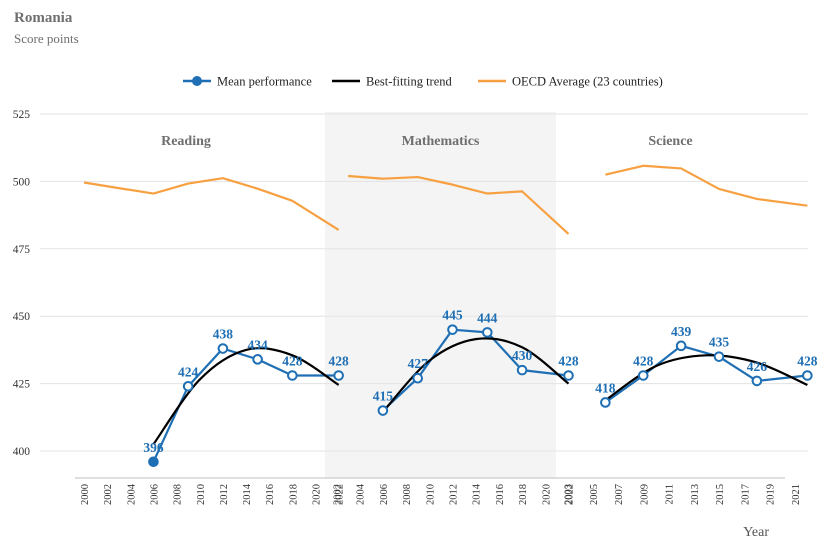  I want to click on oecd-average-line-reading, so click(211, 204).